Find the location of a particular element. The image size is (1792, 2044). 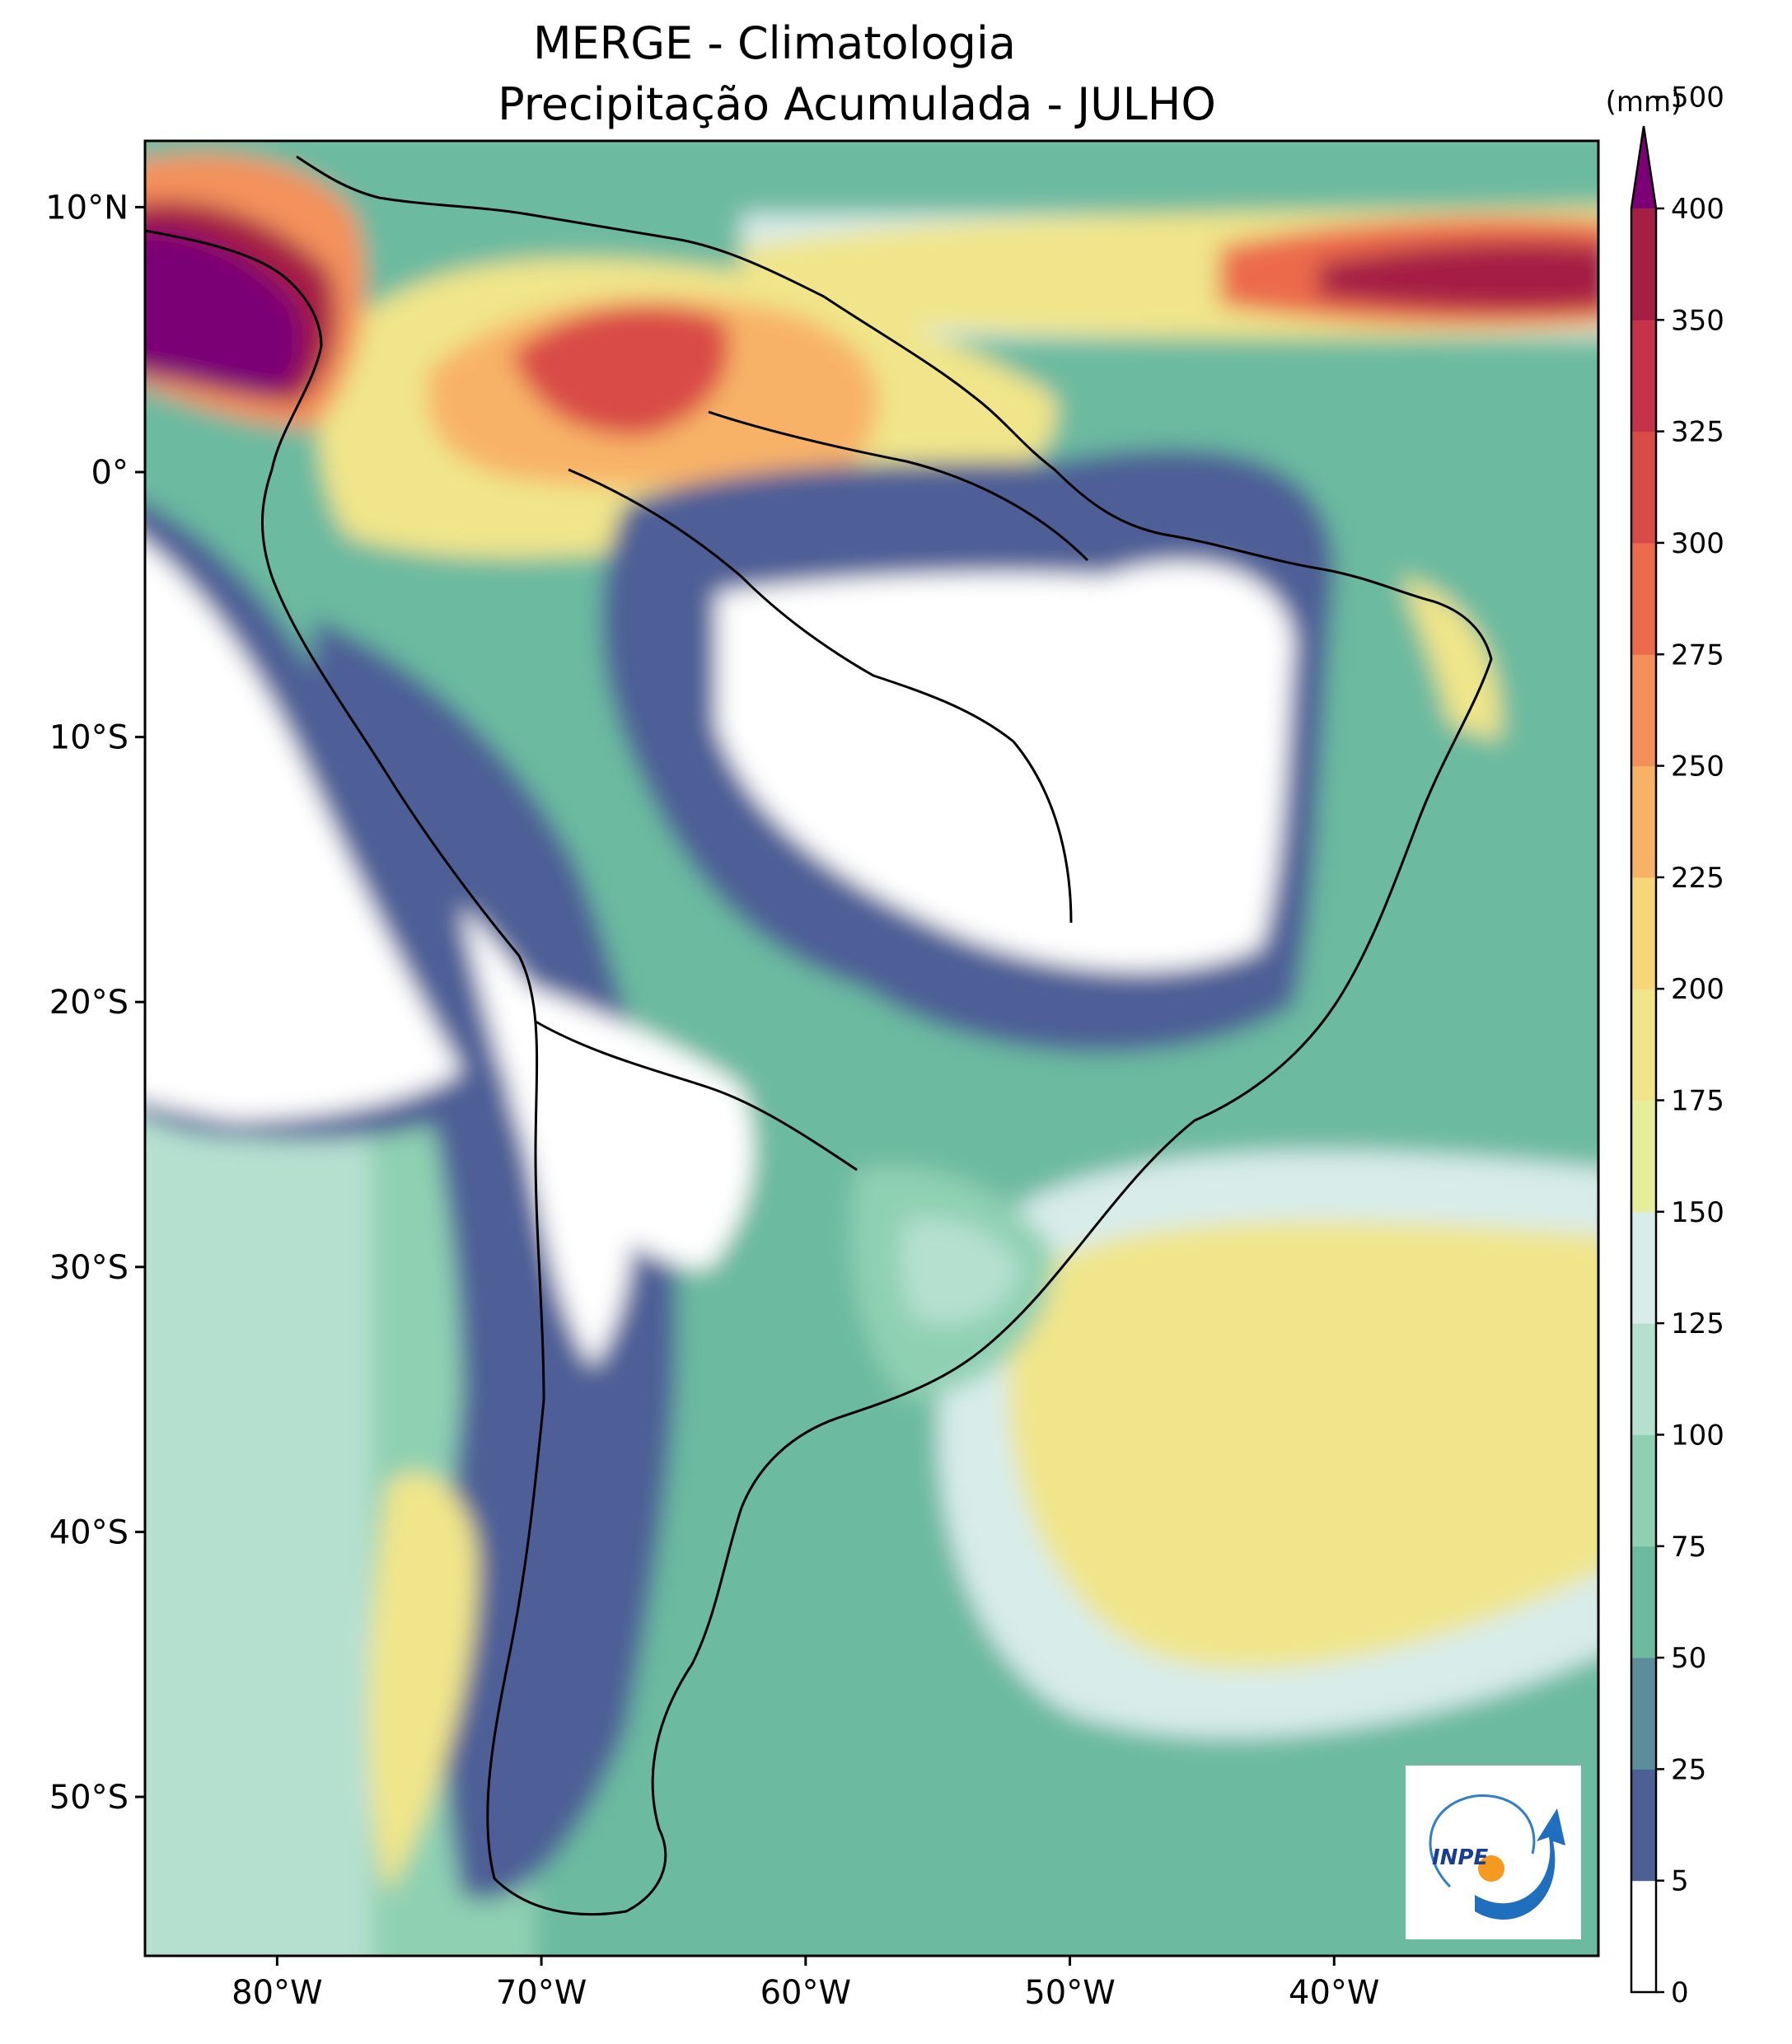

colorbar-label: 25 is located at coordinates (1689, 1769).